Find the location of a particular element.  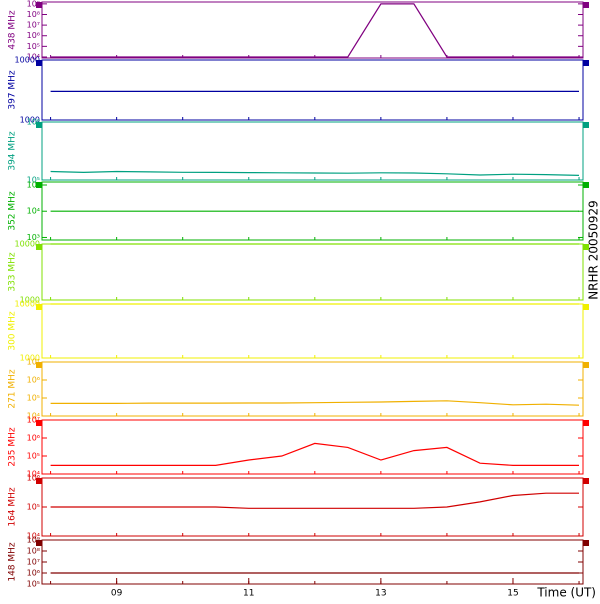

y-axis-label: 164 MHz is located at coordinates (13, 507).